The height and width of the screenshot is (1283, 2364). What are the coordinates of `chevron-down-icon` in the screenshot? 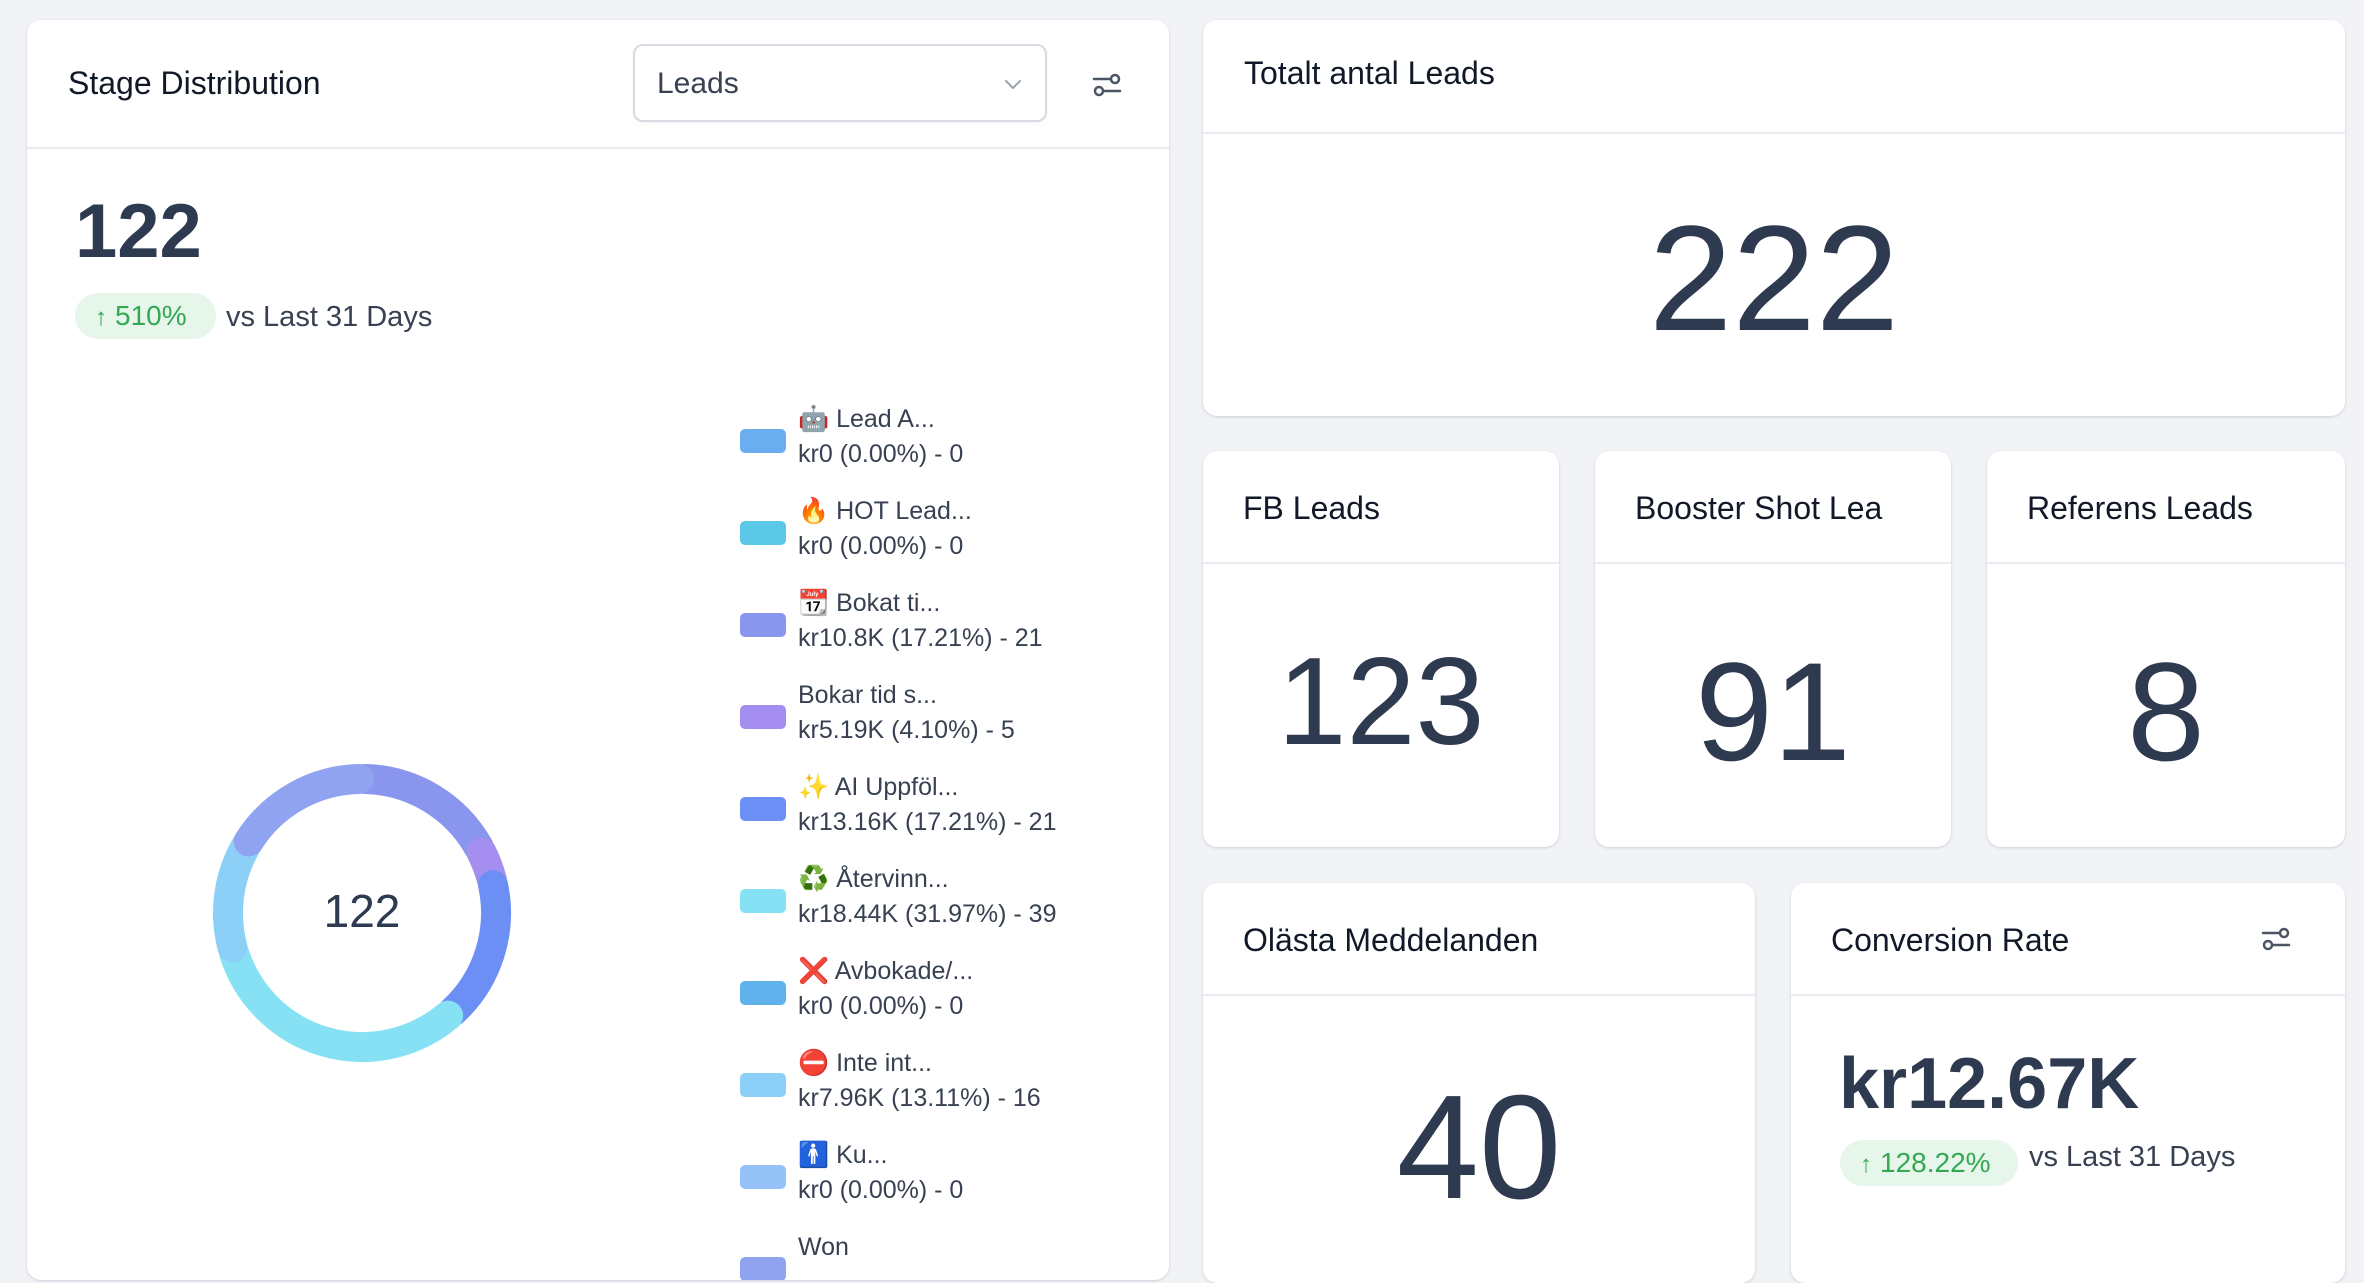 It's located at (1013, 84).